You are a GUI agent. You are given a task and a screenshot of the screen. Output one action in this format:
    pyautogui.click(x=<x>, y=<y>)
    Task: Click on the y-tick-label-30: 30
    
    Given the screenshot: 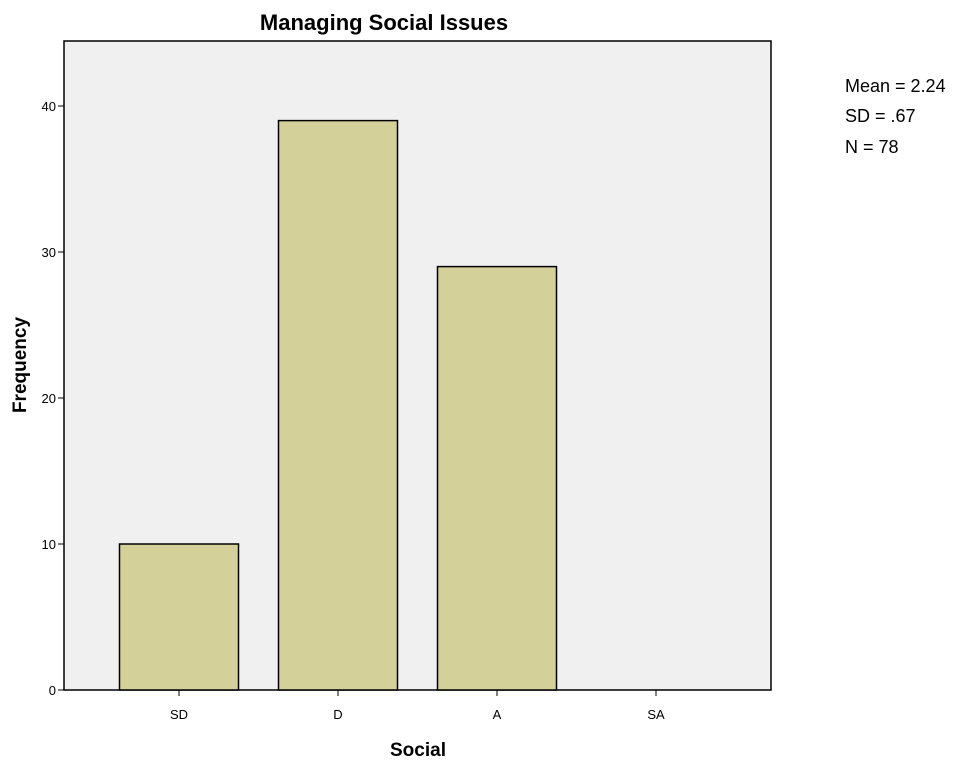 What is the action you would take?
    pyautogui.click(x=49, y=252)
    